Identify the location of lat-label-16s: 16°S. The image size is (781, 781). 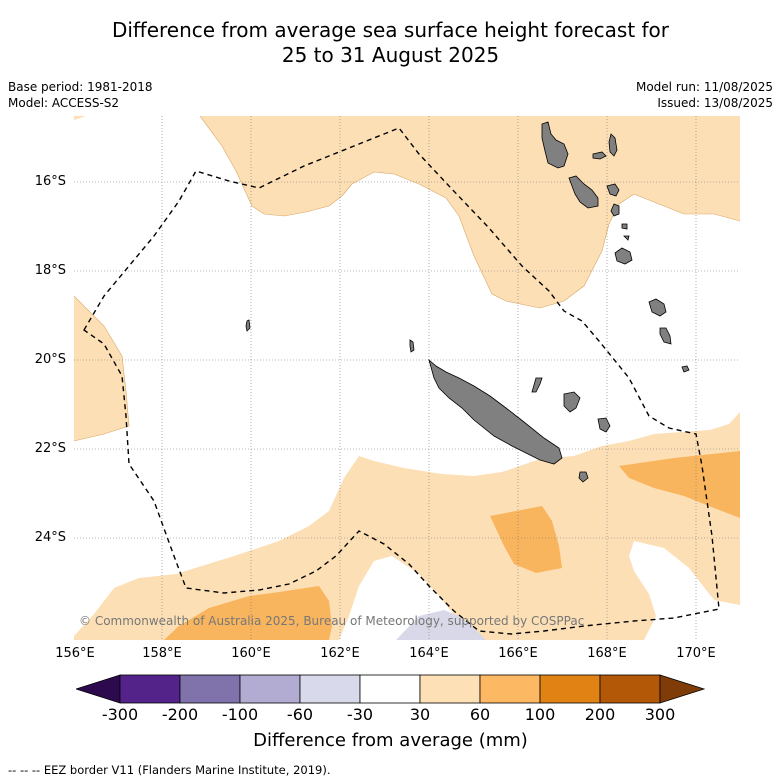
(50, 181).